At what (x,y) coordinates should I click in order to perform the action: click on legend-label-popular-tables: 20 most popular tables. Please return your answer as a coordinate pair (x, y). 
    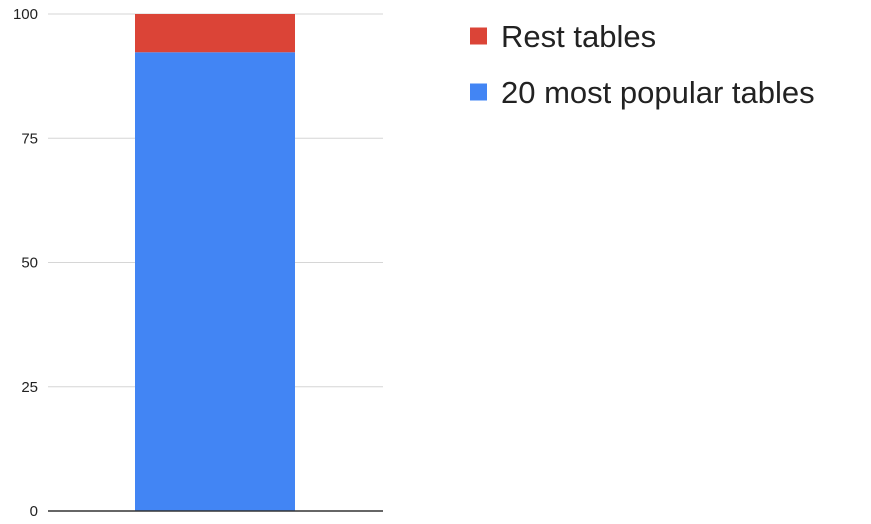
    Looking at the image, I should click on (658, 92).